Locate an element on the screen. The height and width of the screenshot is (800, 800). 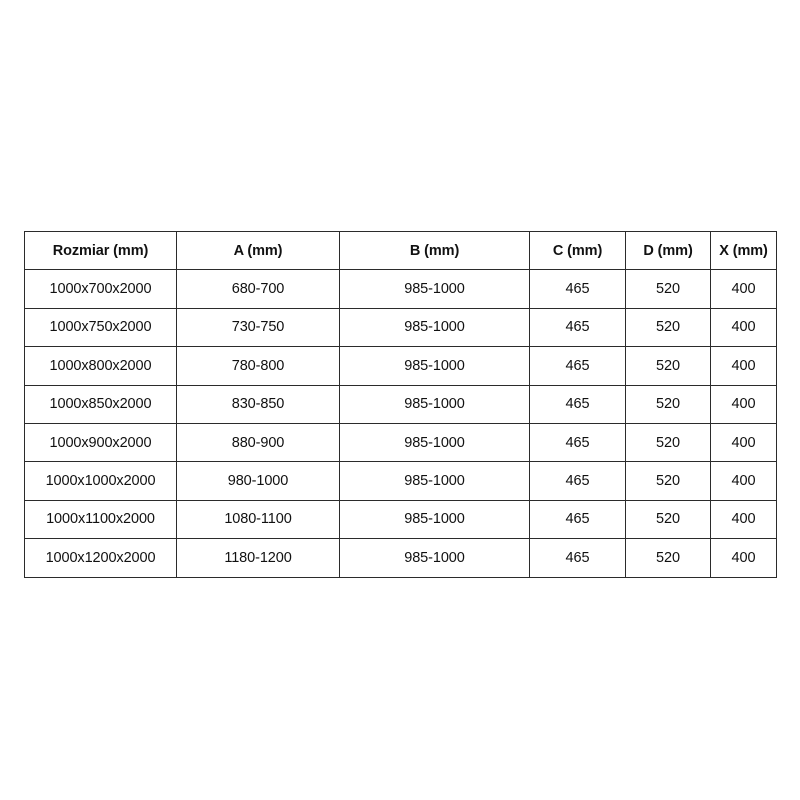
cell-size: 1000x1200x2000 is located at coordinates (100, 558).